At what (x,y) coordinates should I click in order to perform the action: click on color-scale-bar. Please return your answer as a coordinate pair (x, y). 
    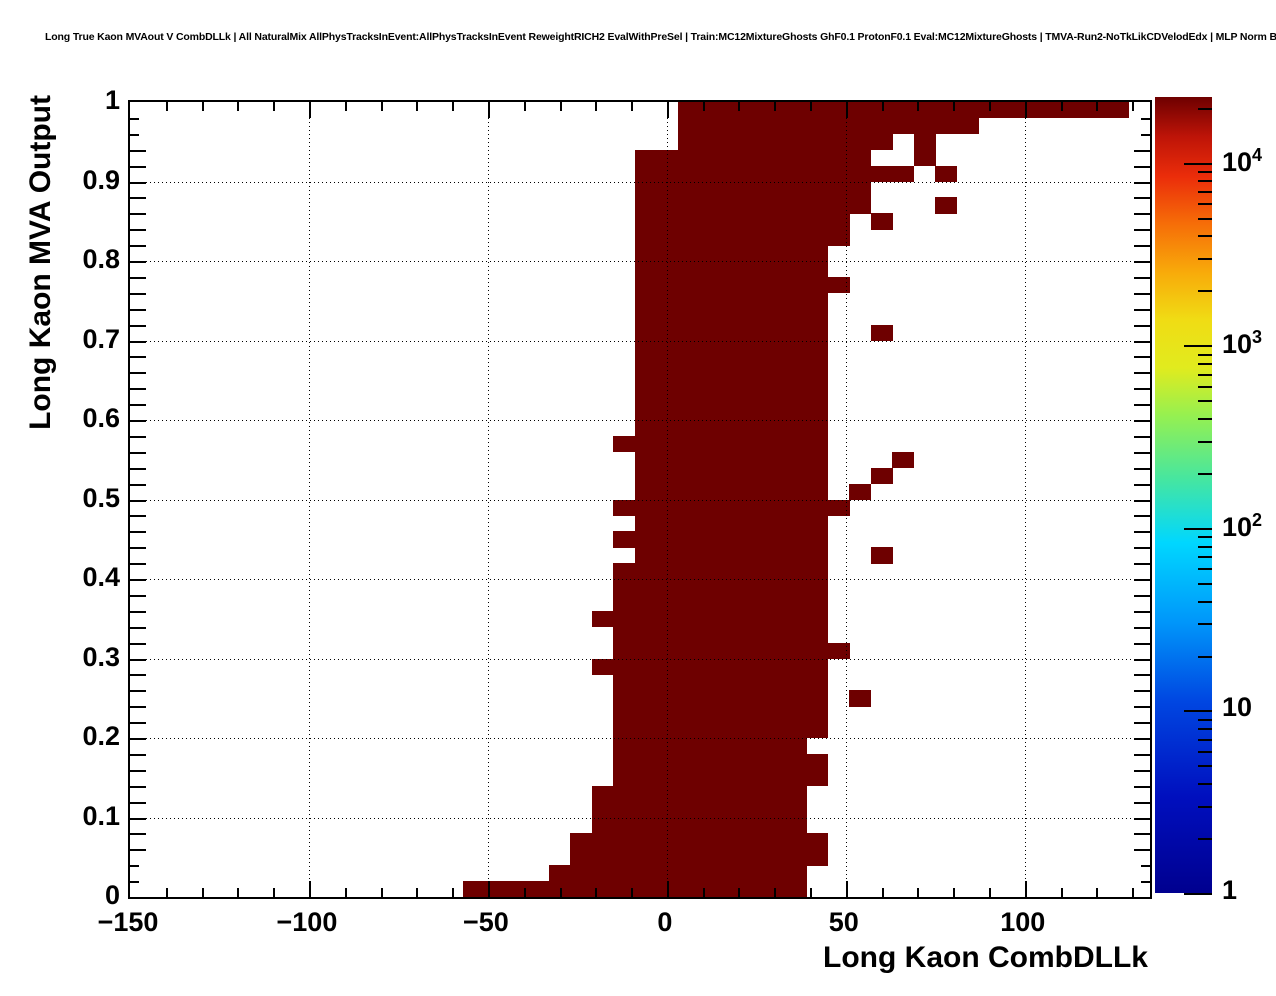
    Looking at the image, I should click on (1183, 495).